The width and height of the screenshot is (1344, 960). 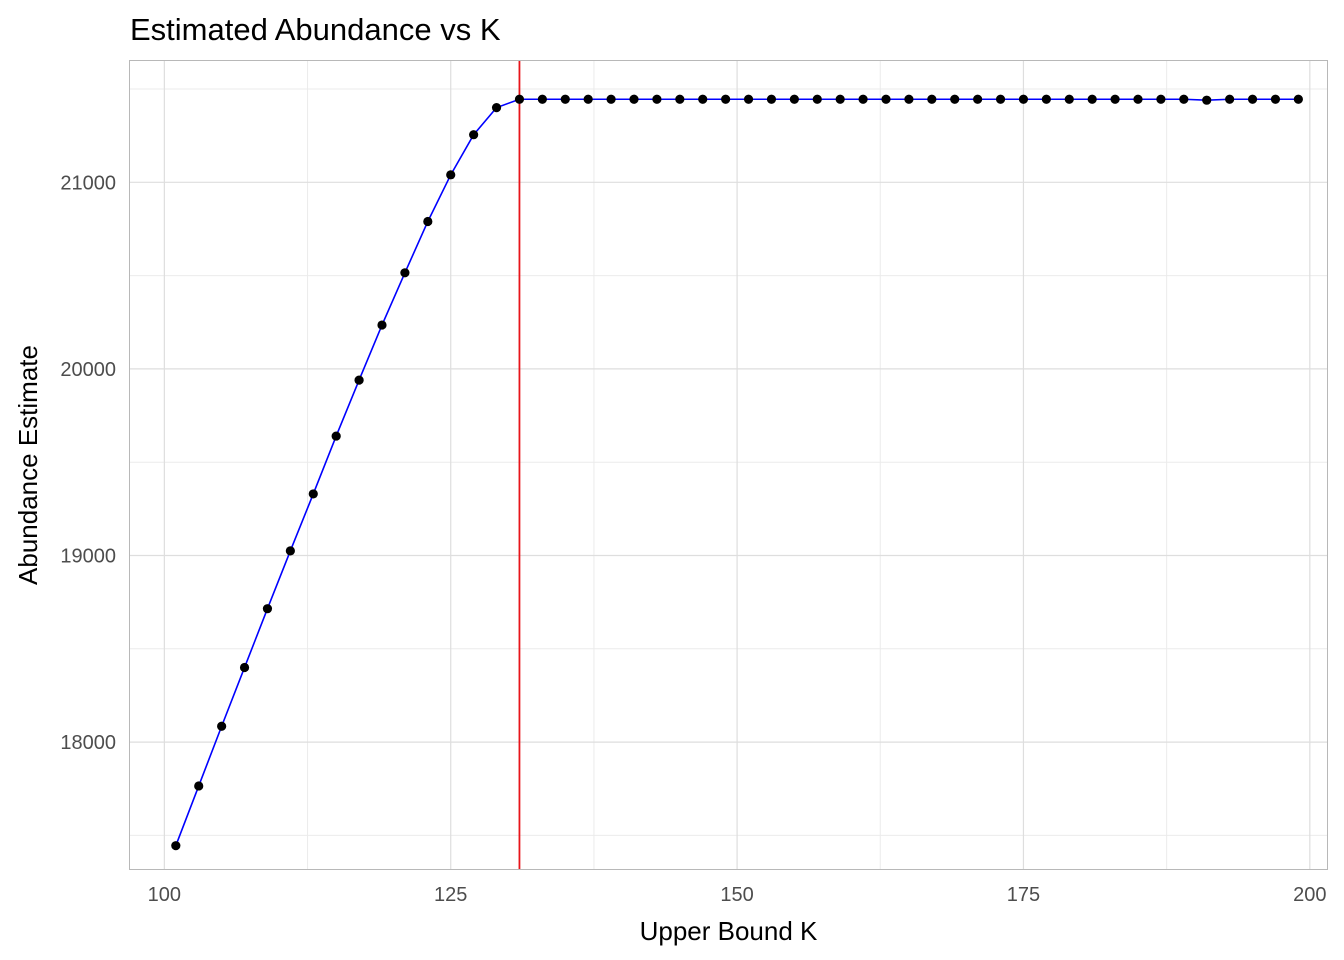 What do you see at coordinates (88, 463) in the screenshot?
I see `y-axis-ticks: 18000 19000 20000 21000` at bounding box center [88, 463].